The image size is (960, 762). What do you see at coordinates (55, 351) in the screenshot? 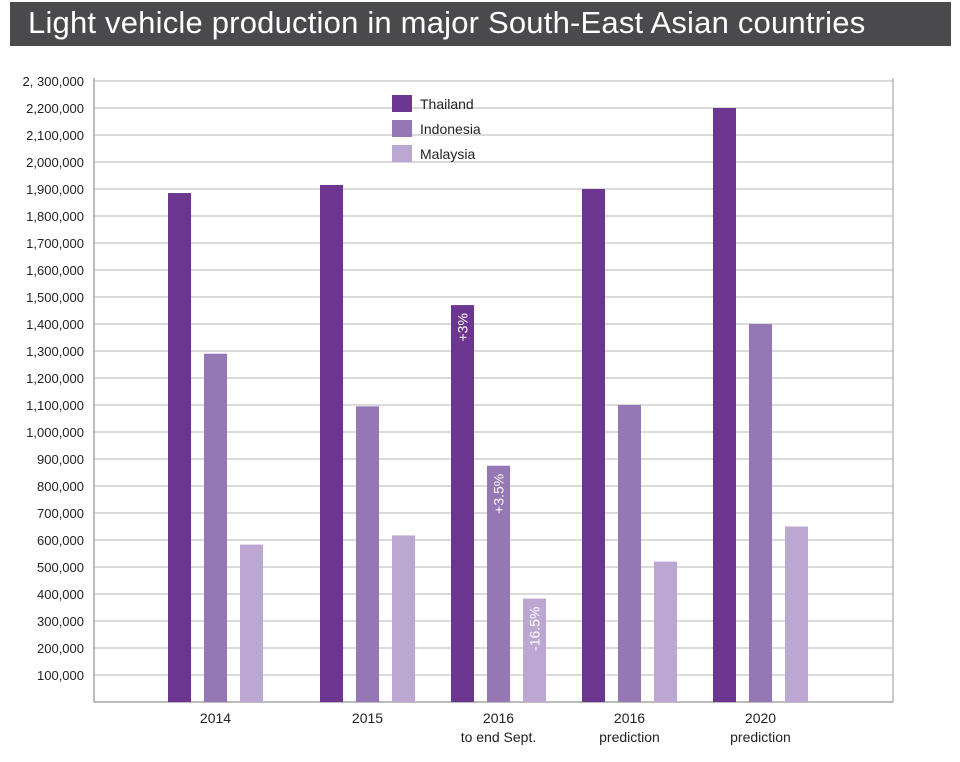
I see `y-tick-label: 1,300,000` at bounding box center [55, 351].